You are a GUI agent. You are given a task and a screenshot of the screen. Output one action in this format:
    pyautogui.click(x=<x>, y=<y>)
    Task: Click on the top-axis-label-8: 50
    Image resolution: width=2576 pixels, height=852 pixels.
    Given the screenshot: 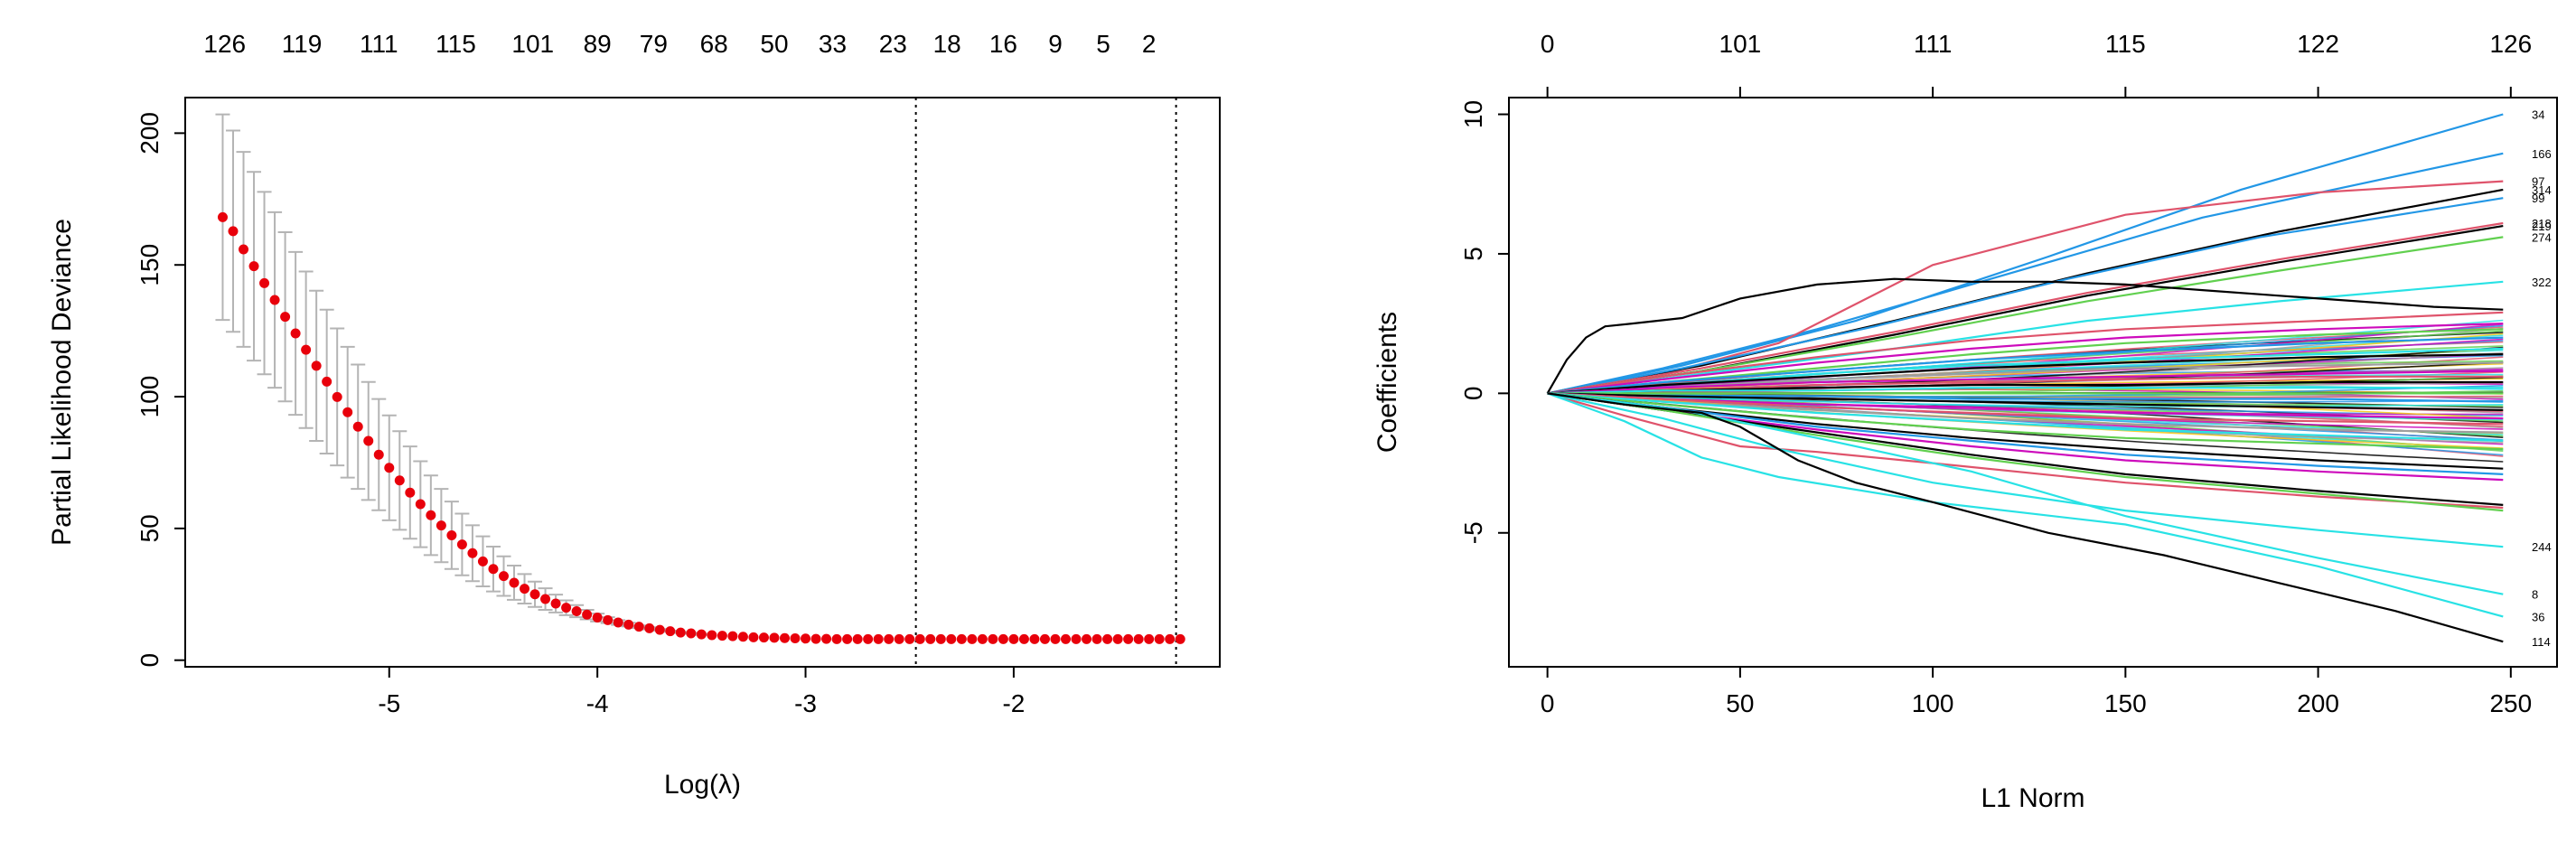 What is the action you would take?
    pyautogui.click(x=774, y=44)
    